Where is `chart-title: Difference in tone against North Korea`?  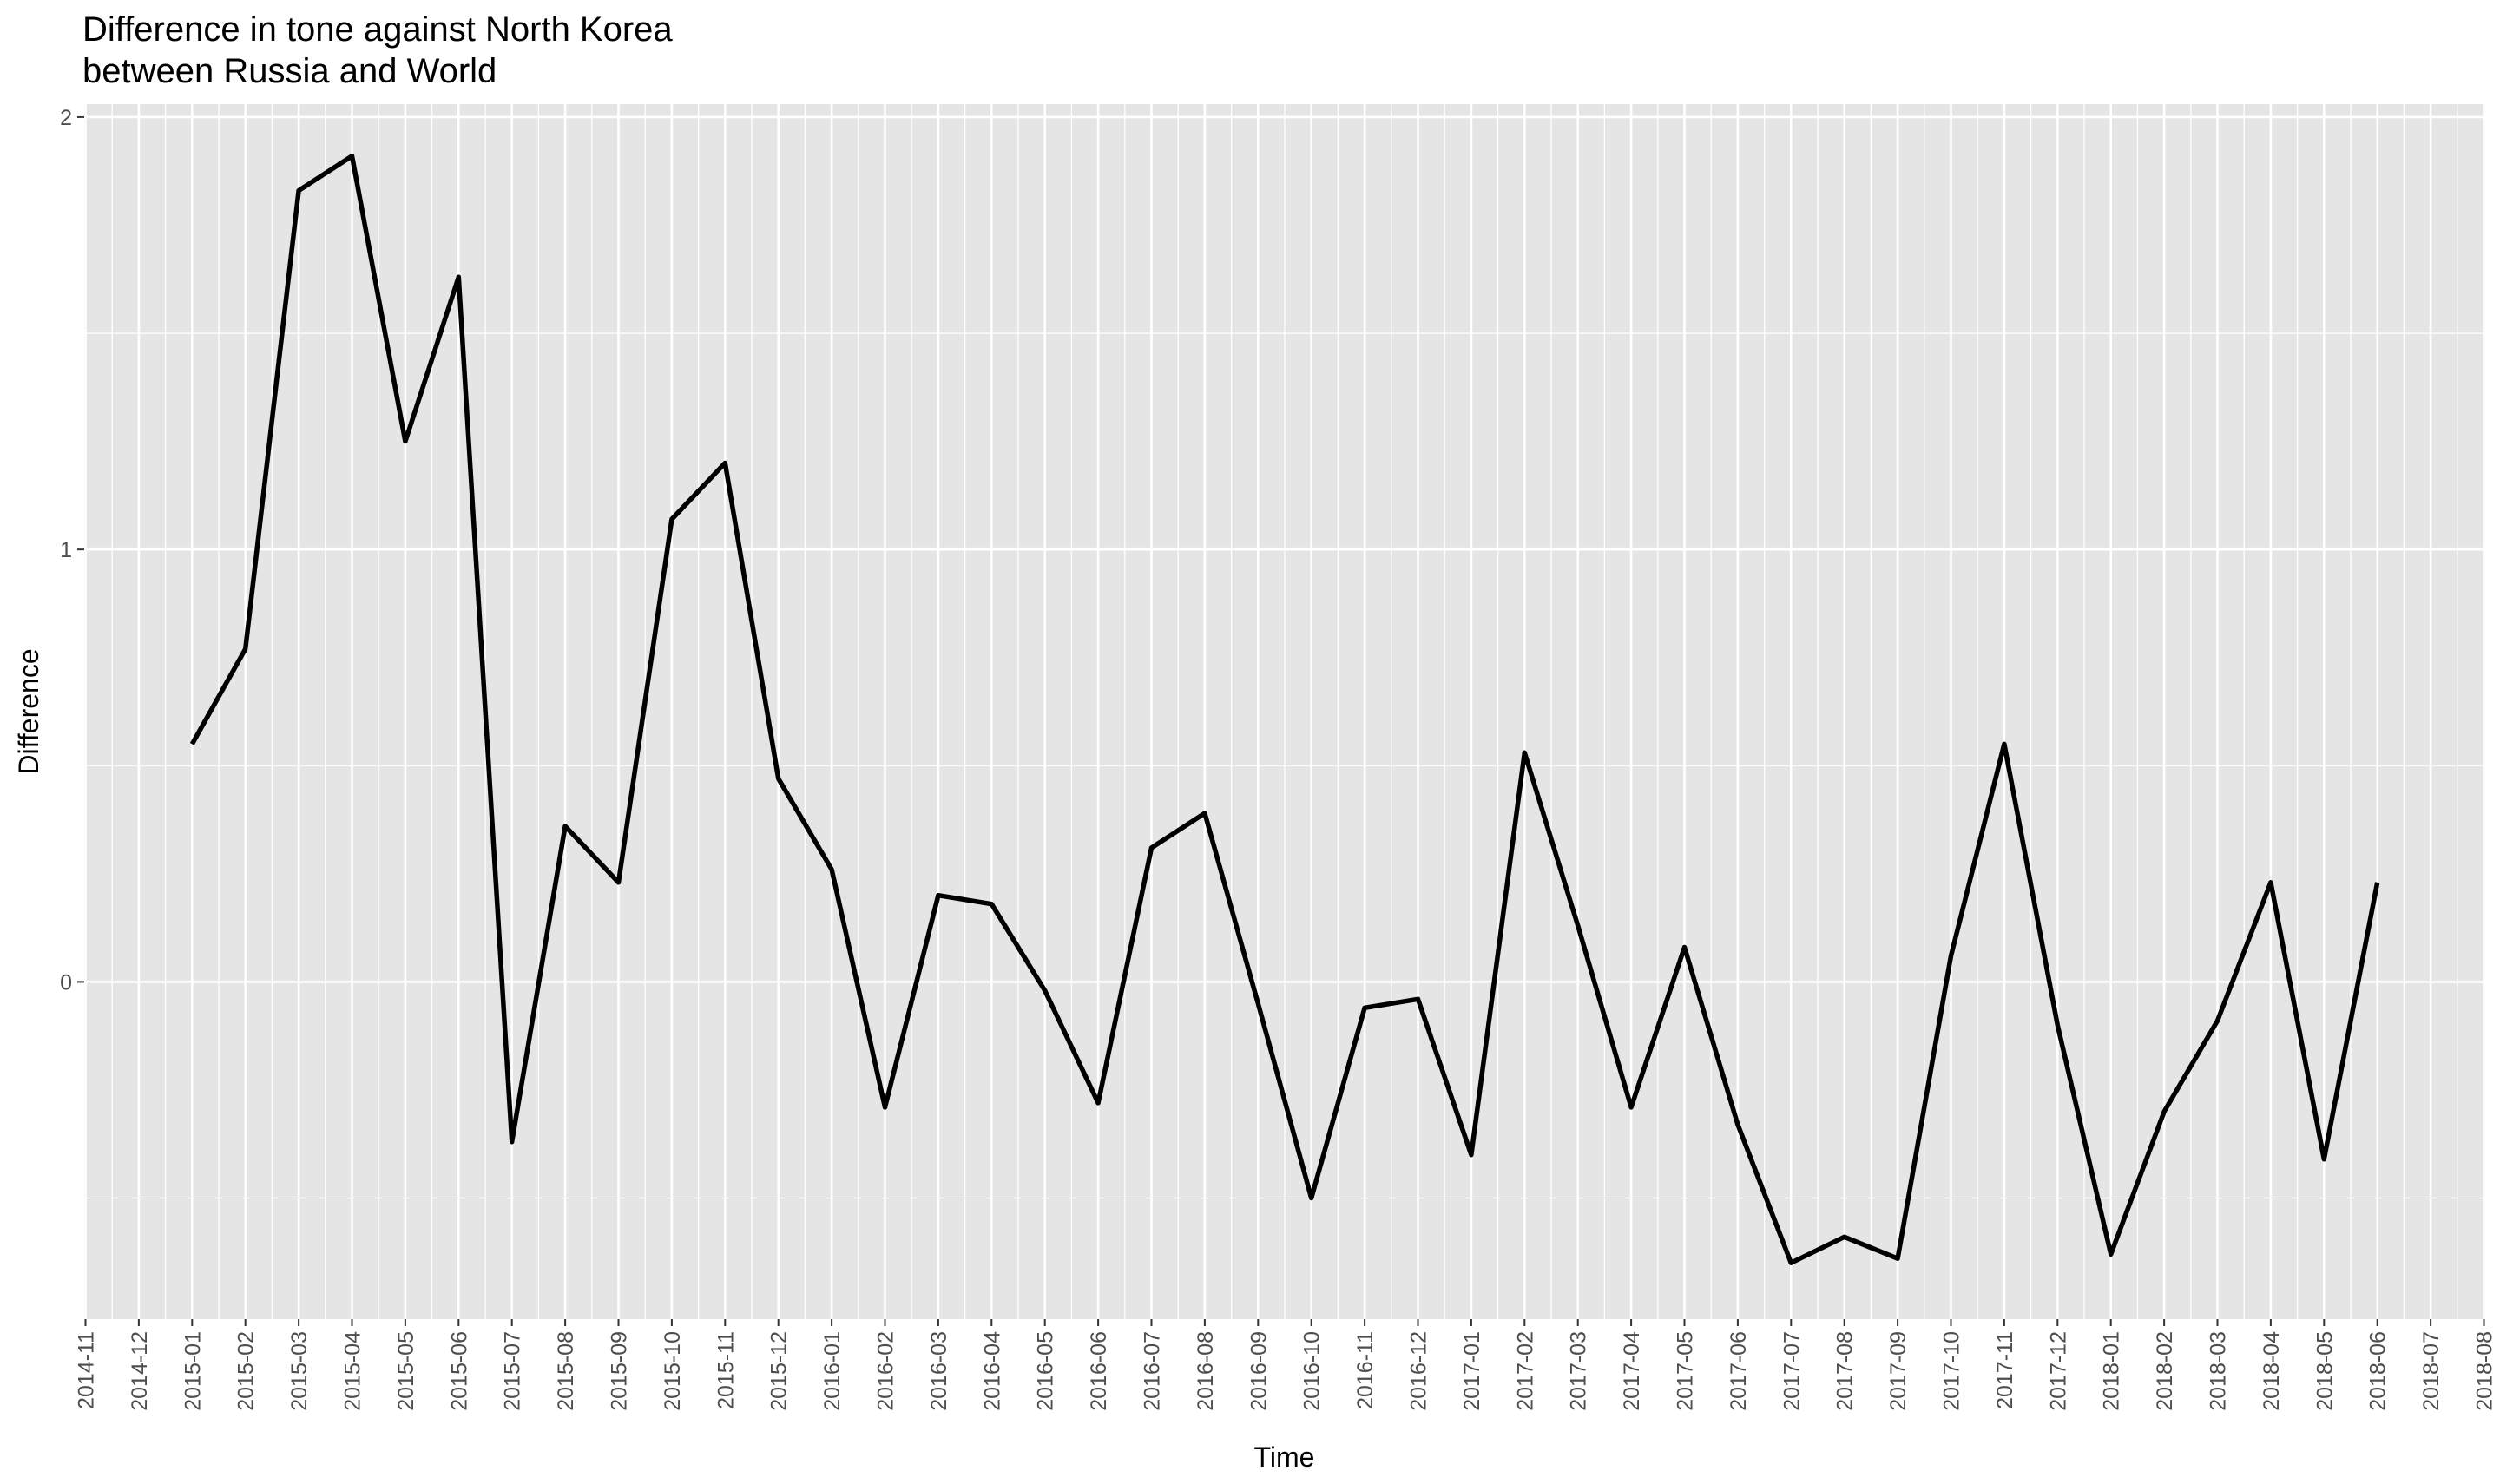
chart-title: Difference in tone against North Korea is located at coordinates (377, 30).